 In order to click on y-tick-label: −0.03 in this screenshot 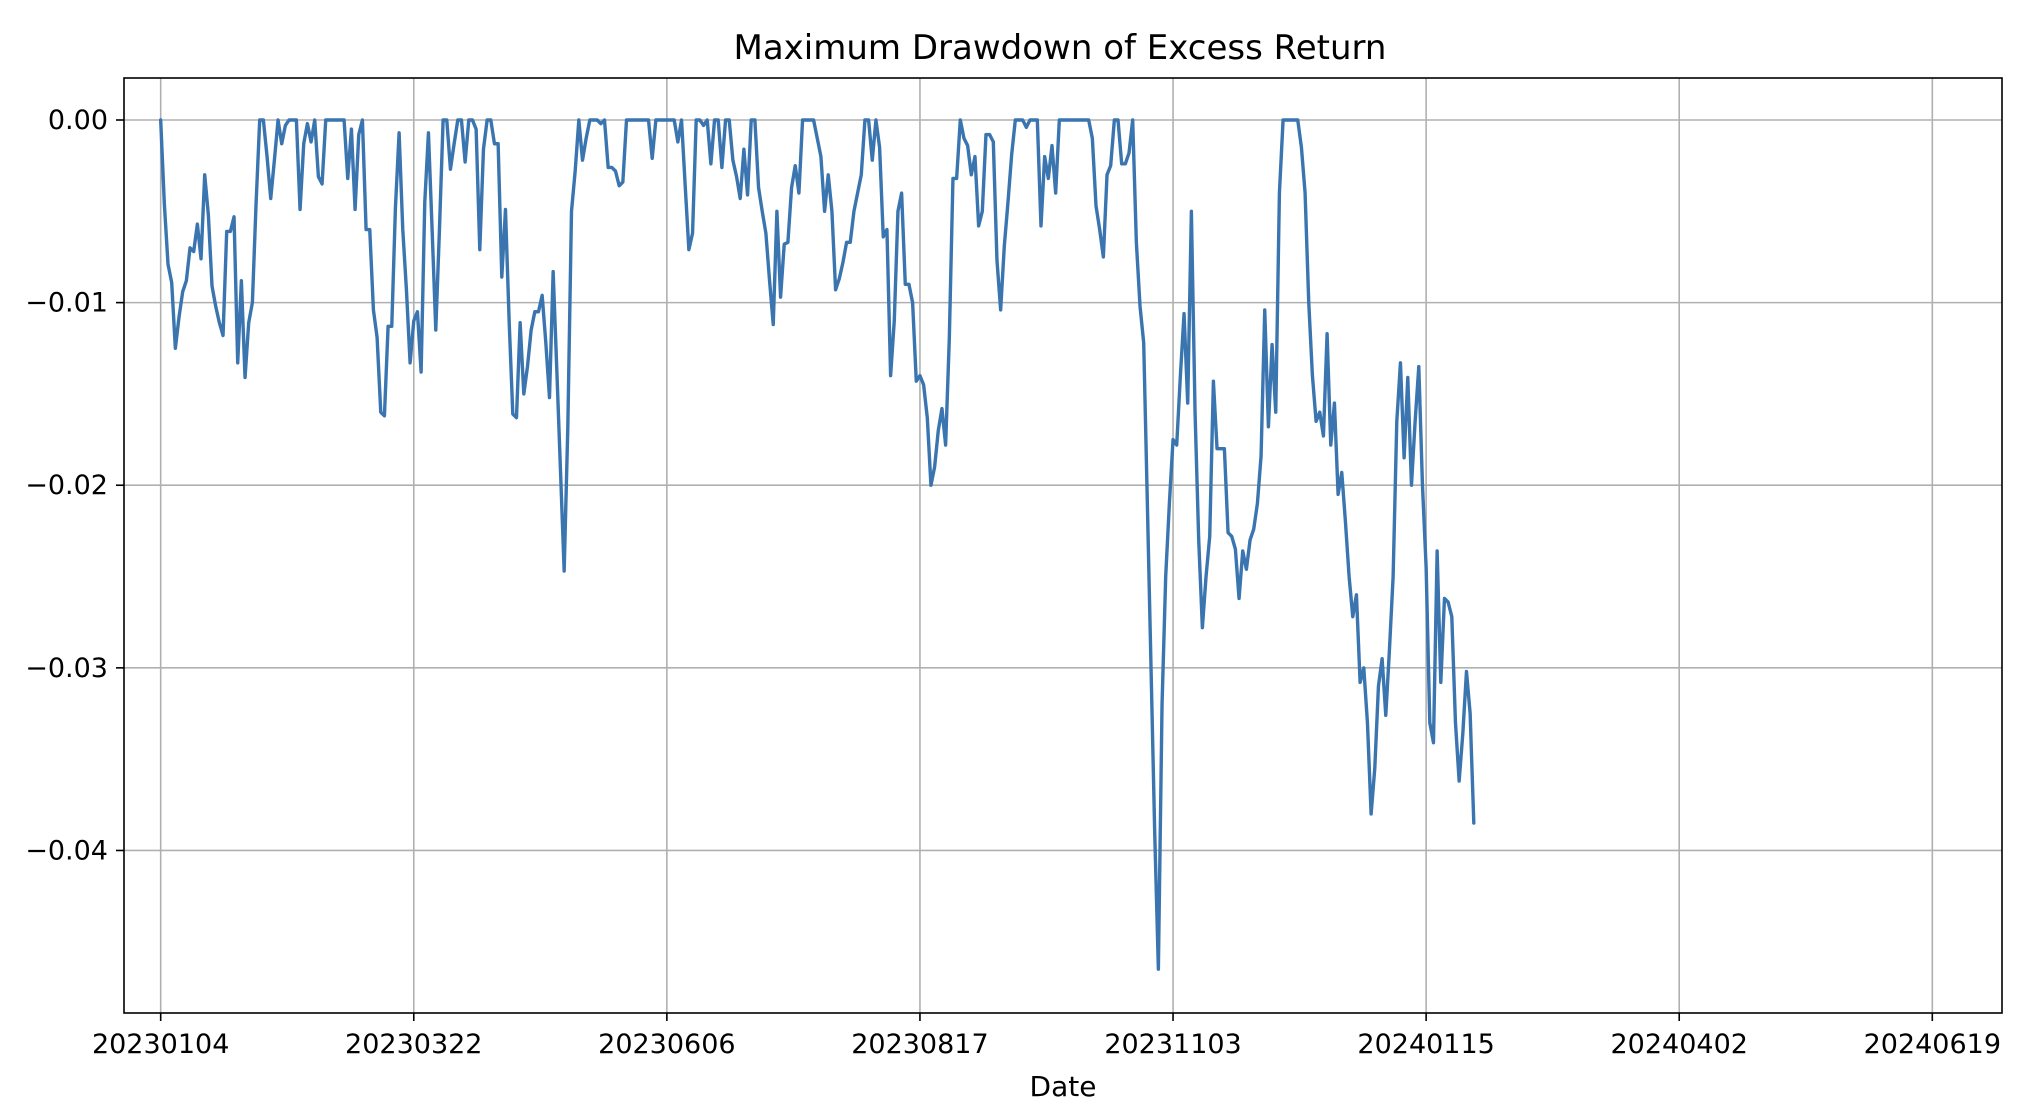, I will do `click(66, 668)`.